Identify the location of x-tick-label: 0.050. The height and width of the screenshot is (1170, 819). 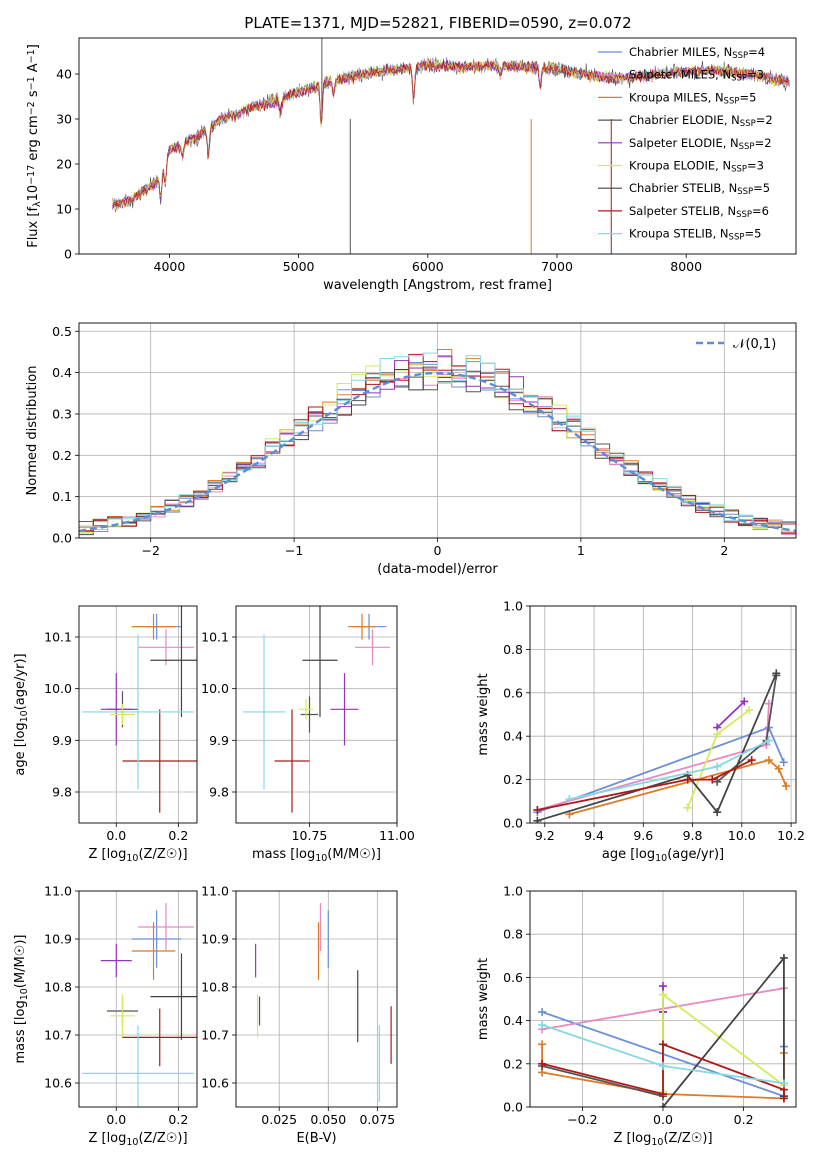
(328, 1119).